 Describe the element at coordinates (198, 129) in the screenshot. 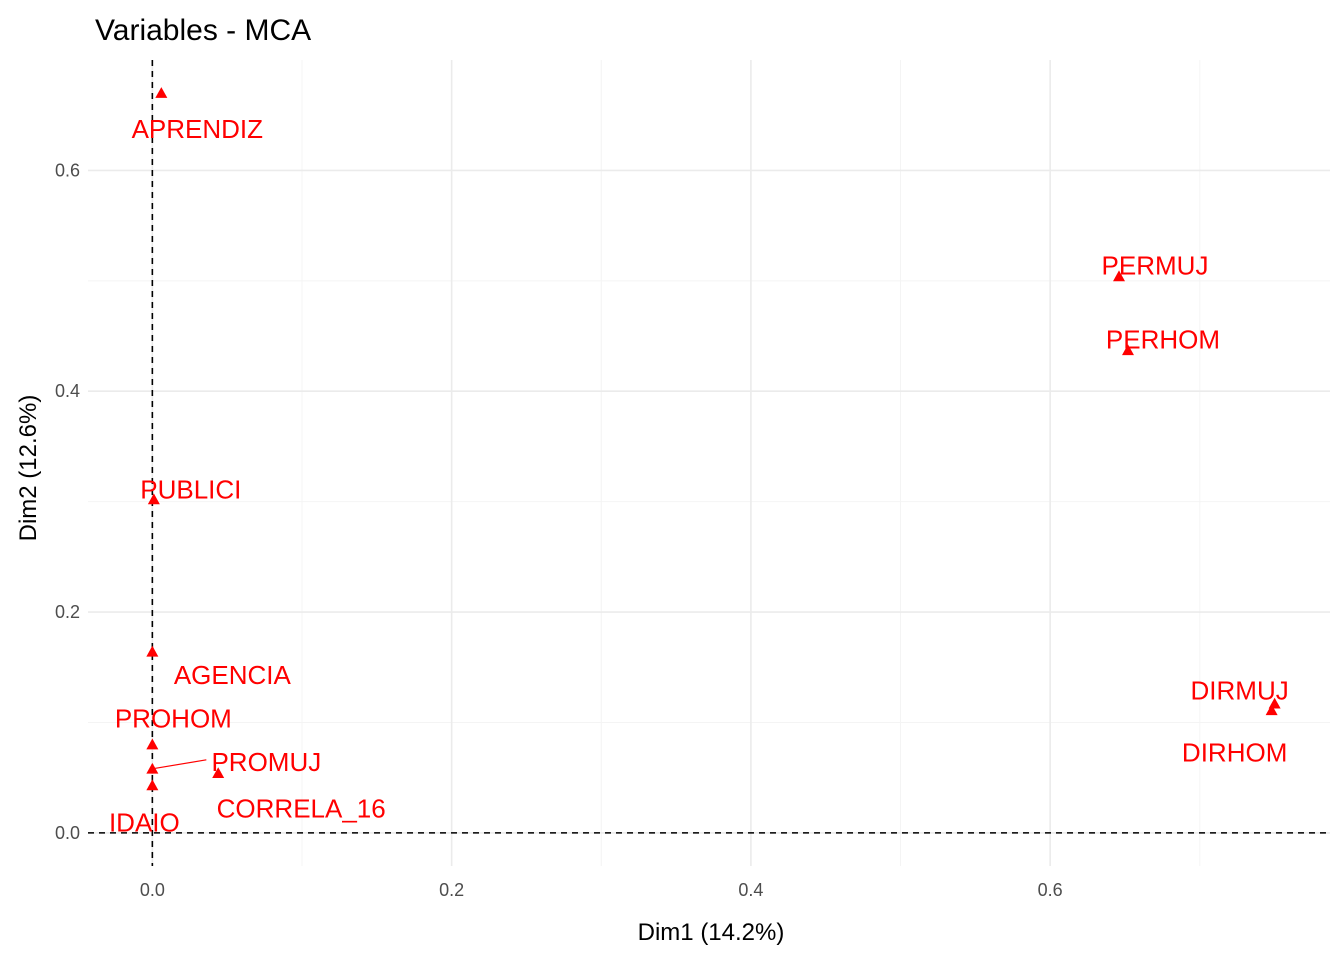

I see `point-label: APRENDIZ` at that location.